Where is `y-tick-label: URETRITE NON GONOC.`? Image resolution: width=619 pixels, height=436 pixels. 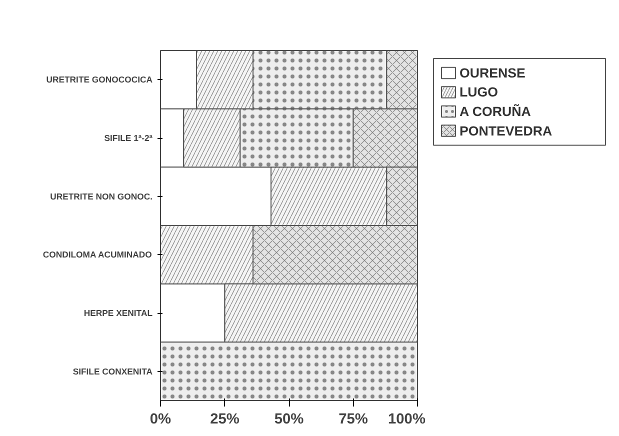 y-tick-label: URETRITE NON GONOC. is located at coordinates (101, 196).